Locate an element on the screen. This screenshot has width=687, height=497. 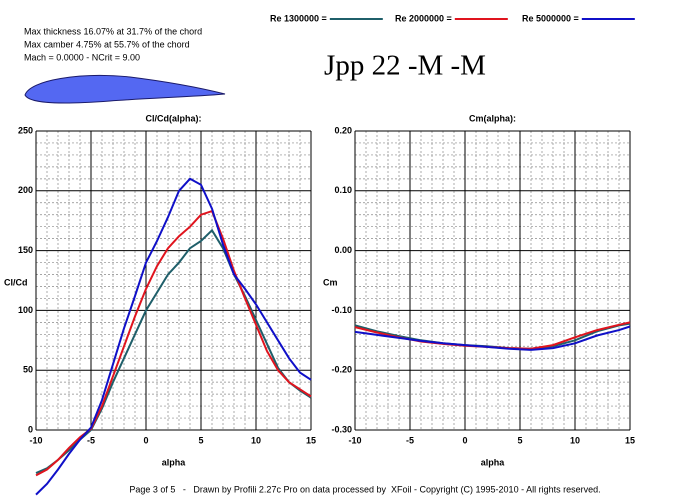
y-tick-label: 0.20 is located at coordinates (343, 130).